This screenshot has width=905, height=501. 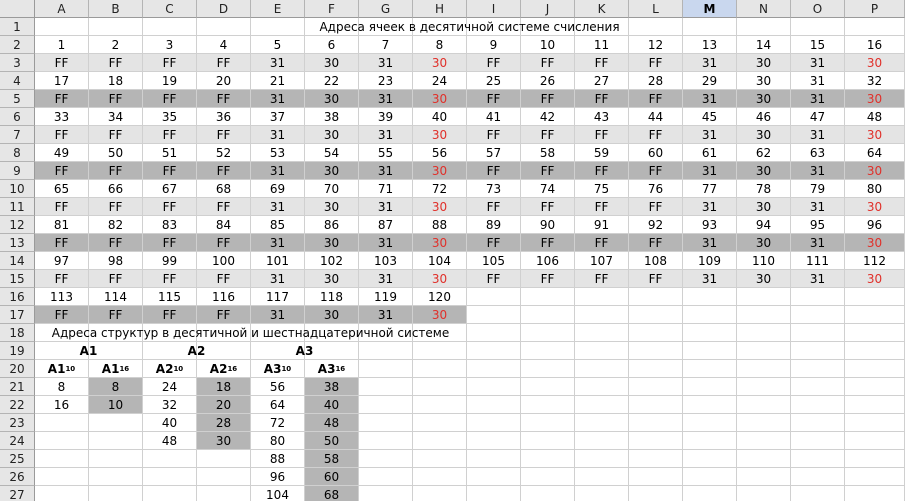 I want to click on data-cell: 81, so click(x=62, y=225).